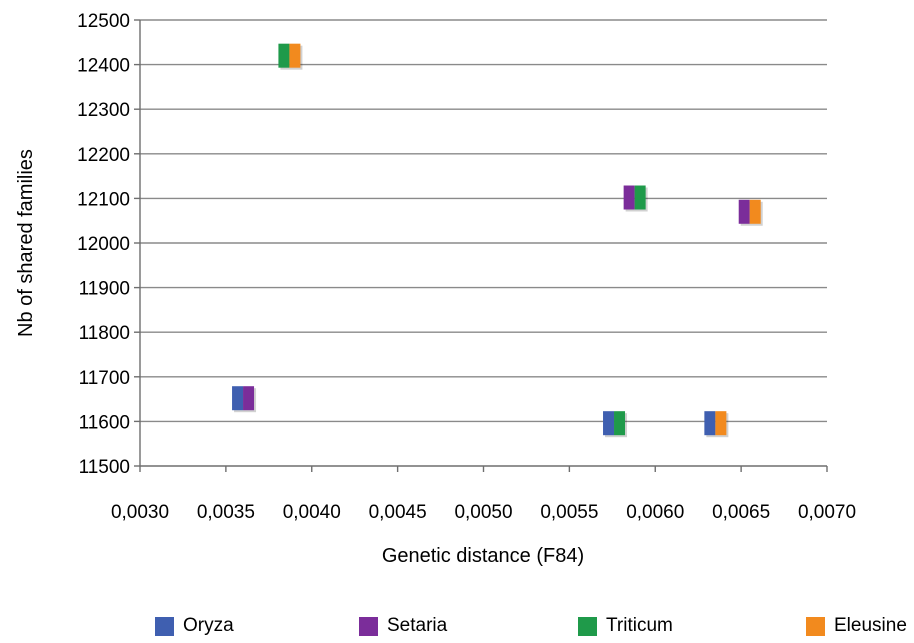  Describe the element at coordinates (104, 467) in the screenshot. I see `y-tick-label: 11500` at that location.